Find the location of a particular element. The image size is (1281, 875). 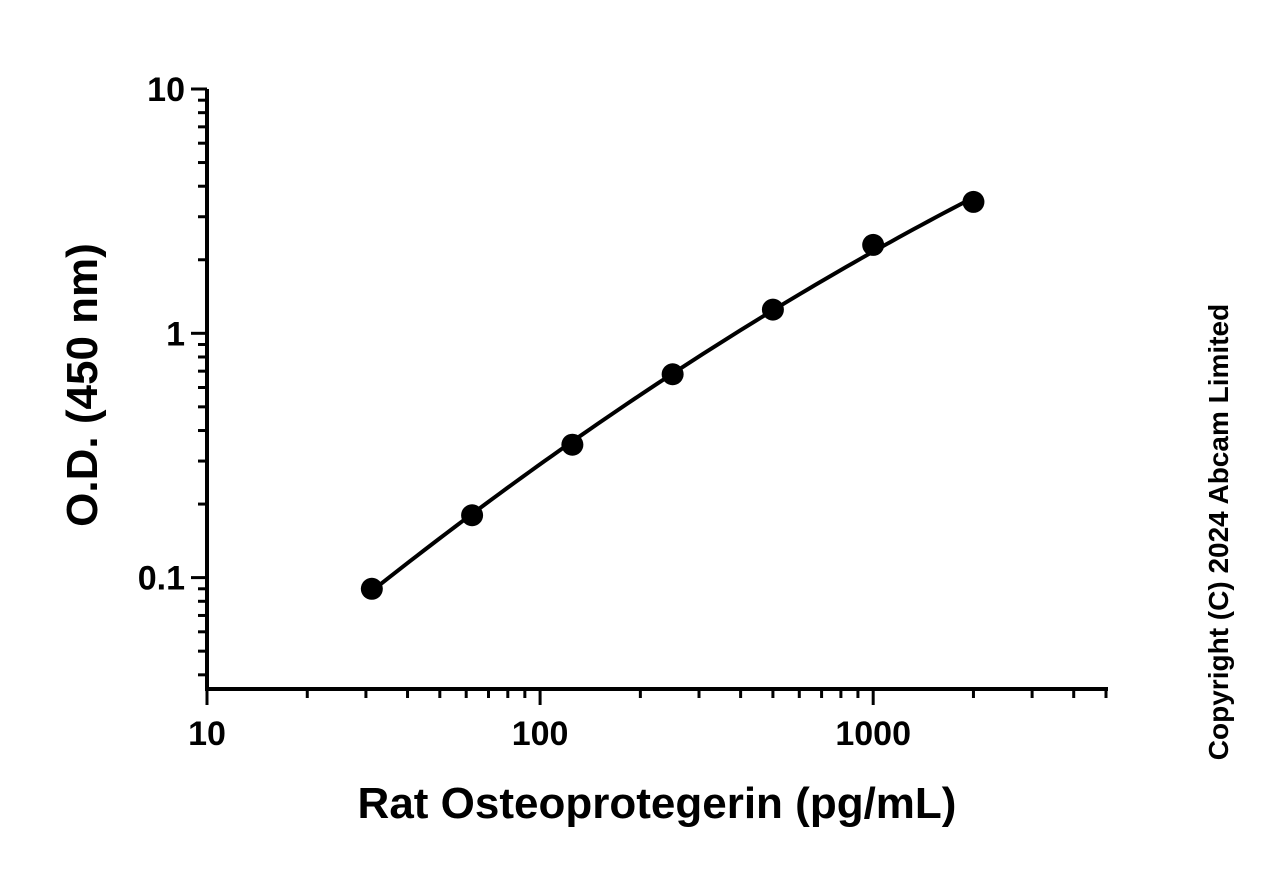

x-tick-label: 10 is located at coordinates (207, 734).